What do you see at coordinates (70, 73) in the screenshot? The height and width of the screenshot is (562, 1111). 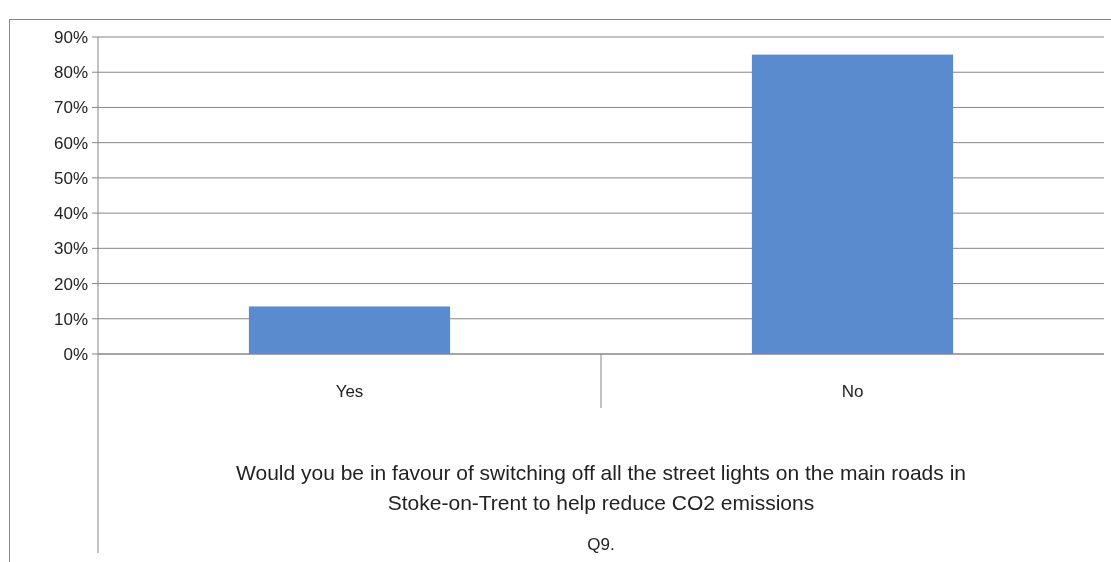 I see `y-tick-label: 80%` at bounding box center [70, 73].